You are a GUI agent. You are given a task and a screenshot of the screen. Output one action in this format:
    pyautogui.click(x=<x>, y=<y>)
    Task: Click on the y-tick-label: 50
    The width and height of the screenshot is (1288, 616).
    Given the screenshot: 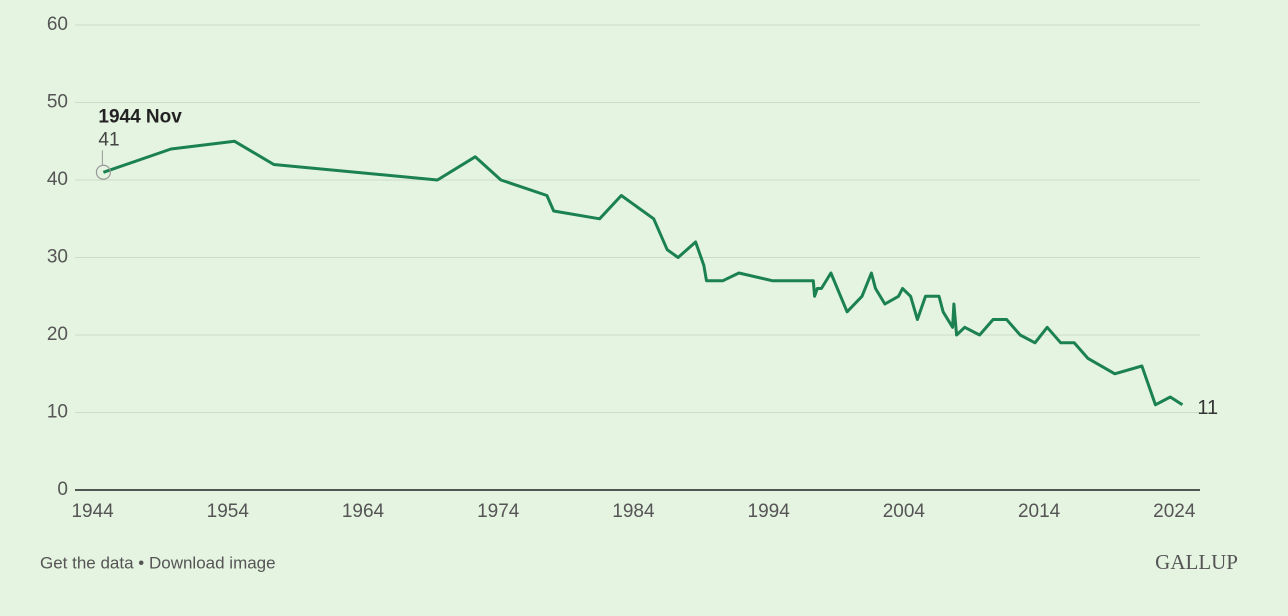 What is the action you would take?
    pyautogui.click(x=57, y=102)
    